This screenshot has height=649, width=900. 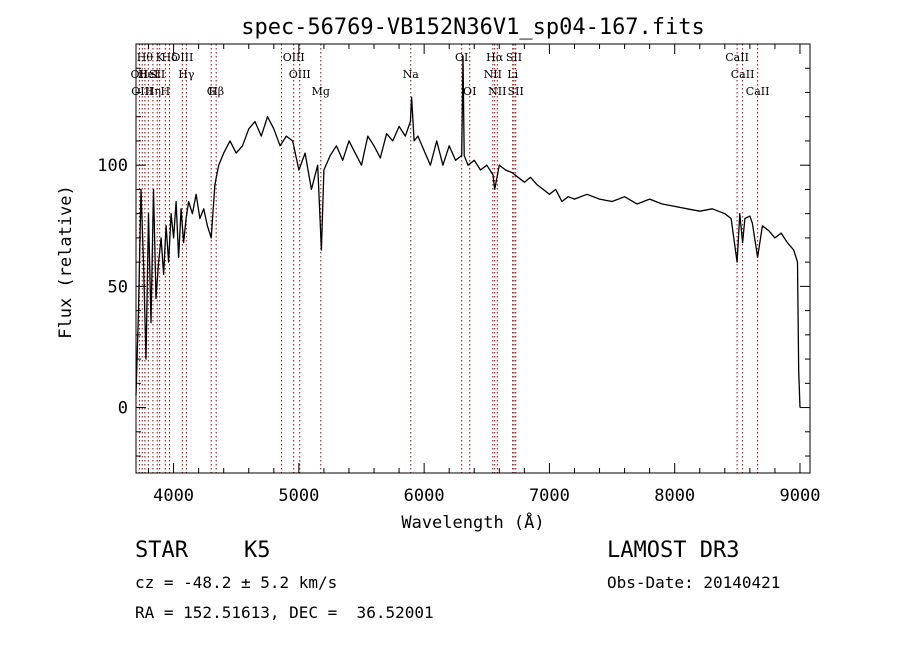 What do you see at coordinates (211, 91) in the screenshot?
I see `line-label: G` at bounding box center [211, 91].